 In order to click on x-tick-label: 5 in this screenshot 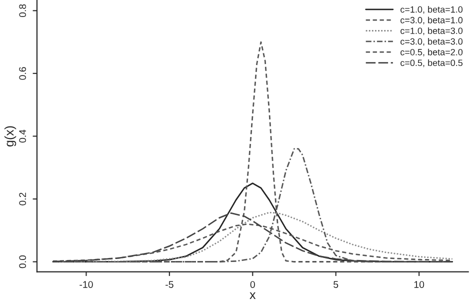, I will do `click(336, 284)`.